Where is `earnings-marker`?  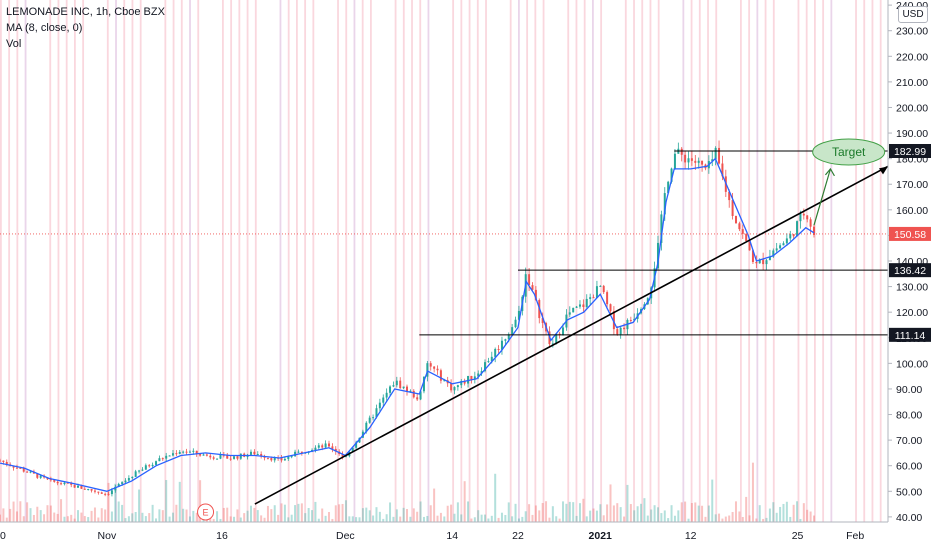
earnings-marker is located at coordinates (206, 512).